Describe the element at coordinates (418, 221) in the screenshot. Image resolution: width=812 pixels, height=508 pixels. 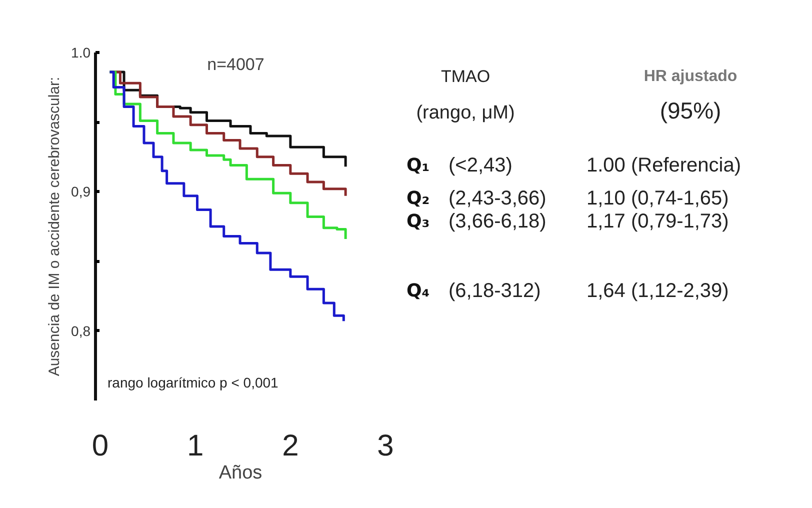
I see `text: Q₃` at that location.